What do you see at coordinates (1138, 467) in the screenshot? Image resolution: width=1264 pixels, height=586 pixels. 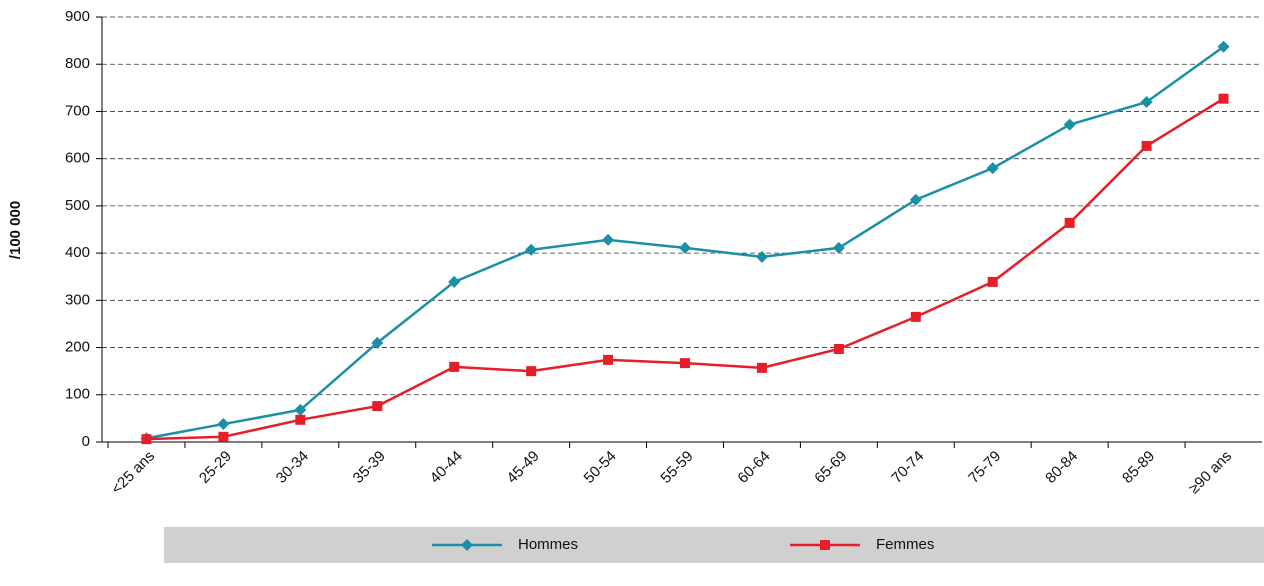 I see `x-tick-label: 85-89` at bounding box center [1138, 467].